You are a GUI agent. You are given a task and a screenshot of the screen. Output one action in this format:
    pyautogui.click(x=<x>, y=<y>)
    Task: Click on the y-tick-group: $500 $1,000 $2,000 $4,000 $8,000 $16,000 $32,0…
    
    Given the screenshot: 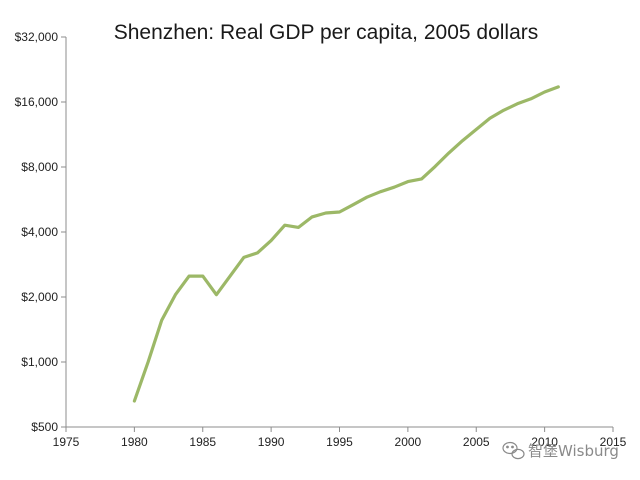 What is the action you would take?
    pyautogui.click(x=40, y=232)
    